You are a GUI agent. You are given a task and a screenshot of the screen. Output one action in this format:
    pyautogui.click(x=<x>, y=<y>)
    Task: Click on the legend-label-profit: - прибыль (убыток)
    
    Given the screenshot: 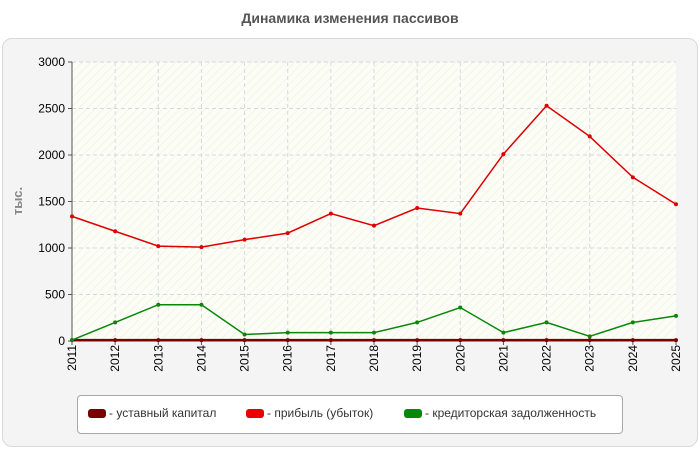 What is the action you would take?
    pyautogui.click(x=320, y=413)
    